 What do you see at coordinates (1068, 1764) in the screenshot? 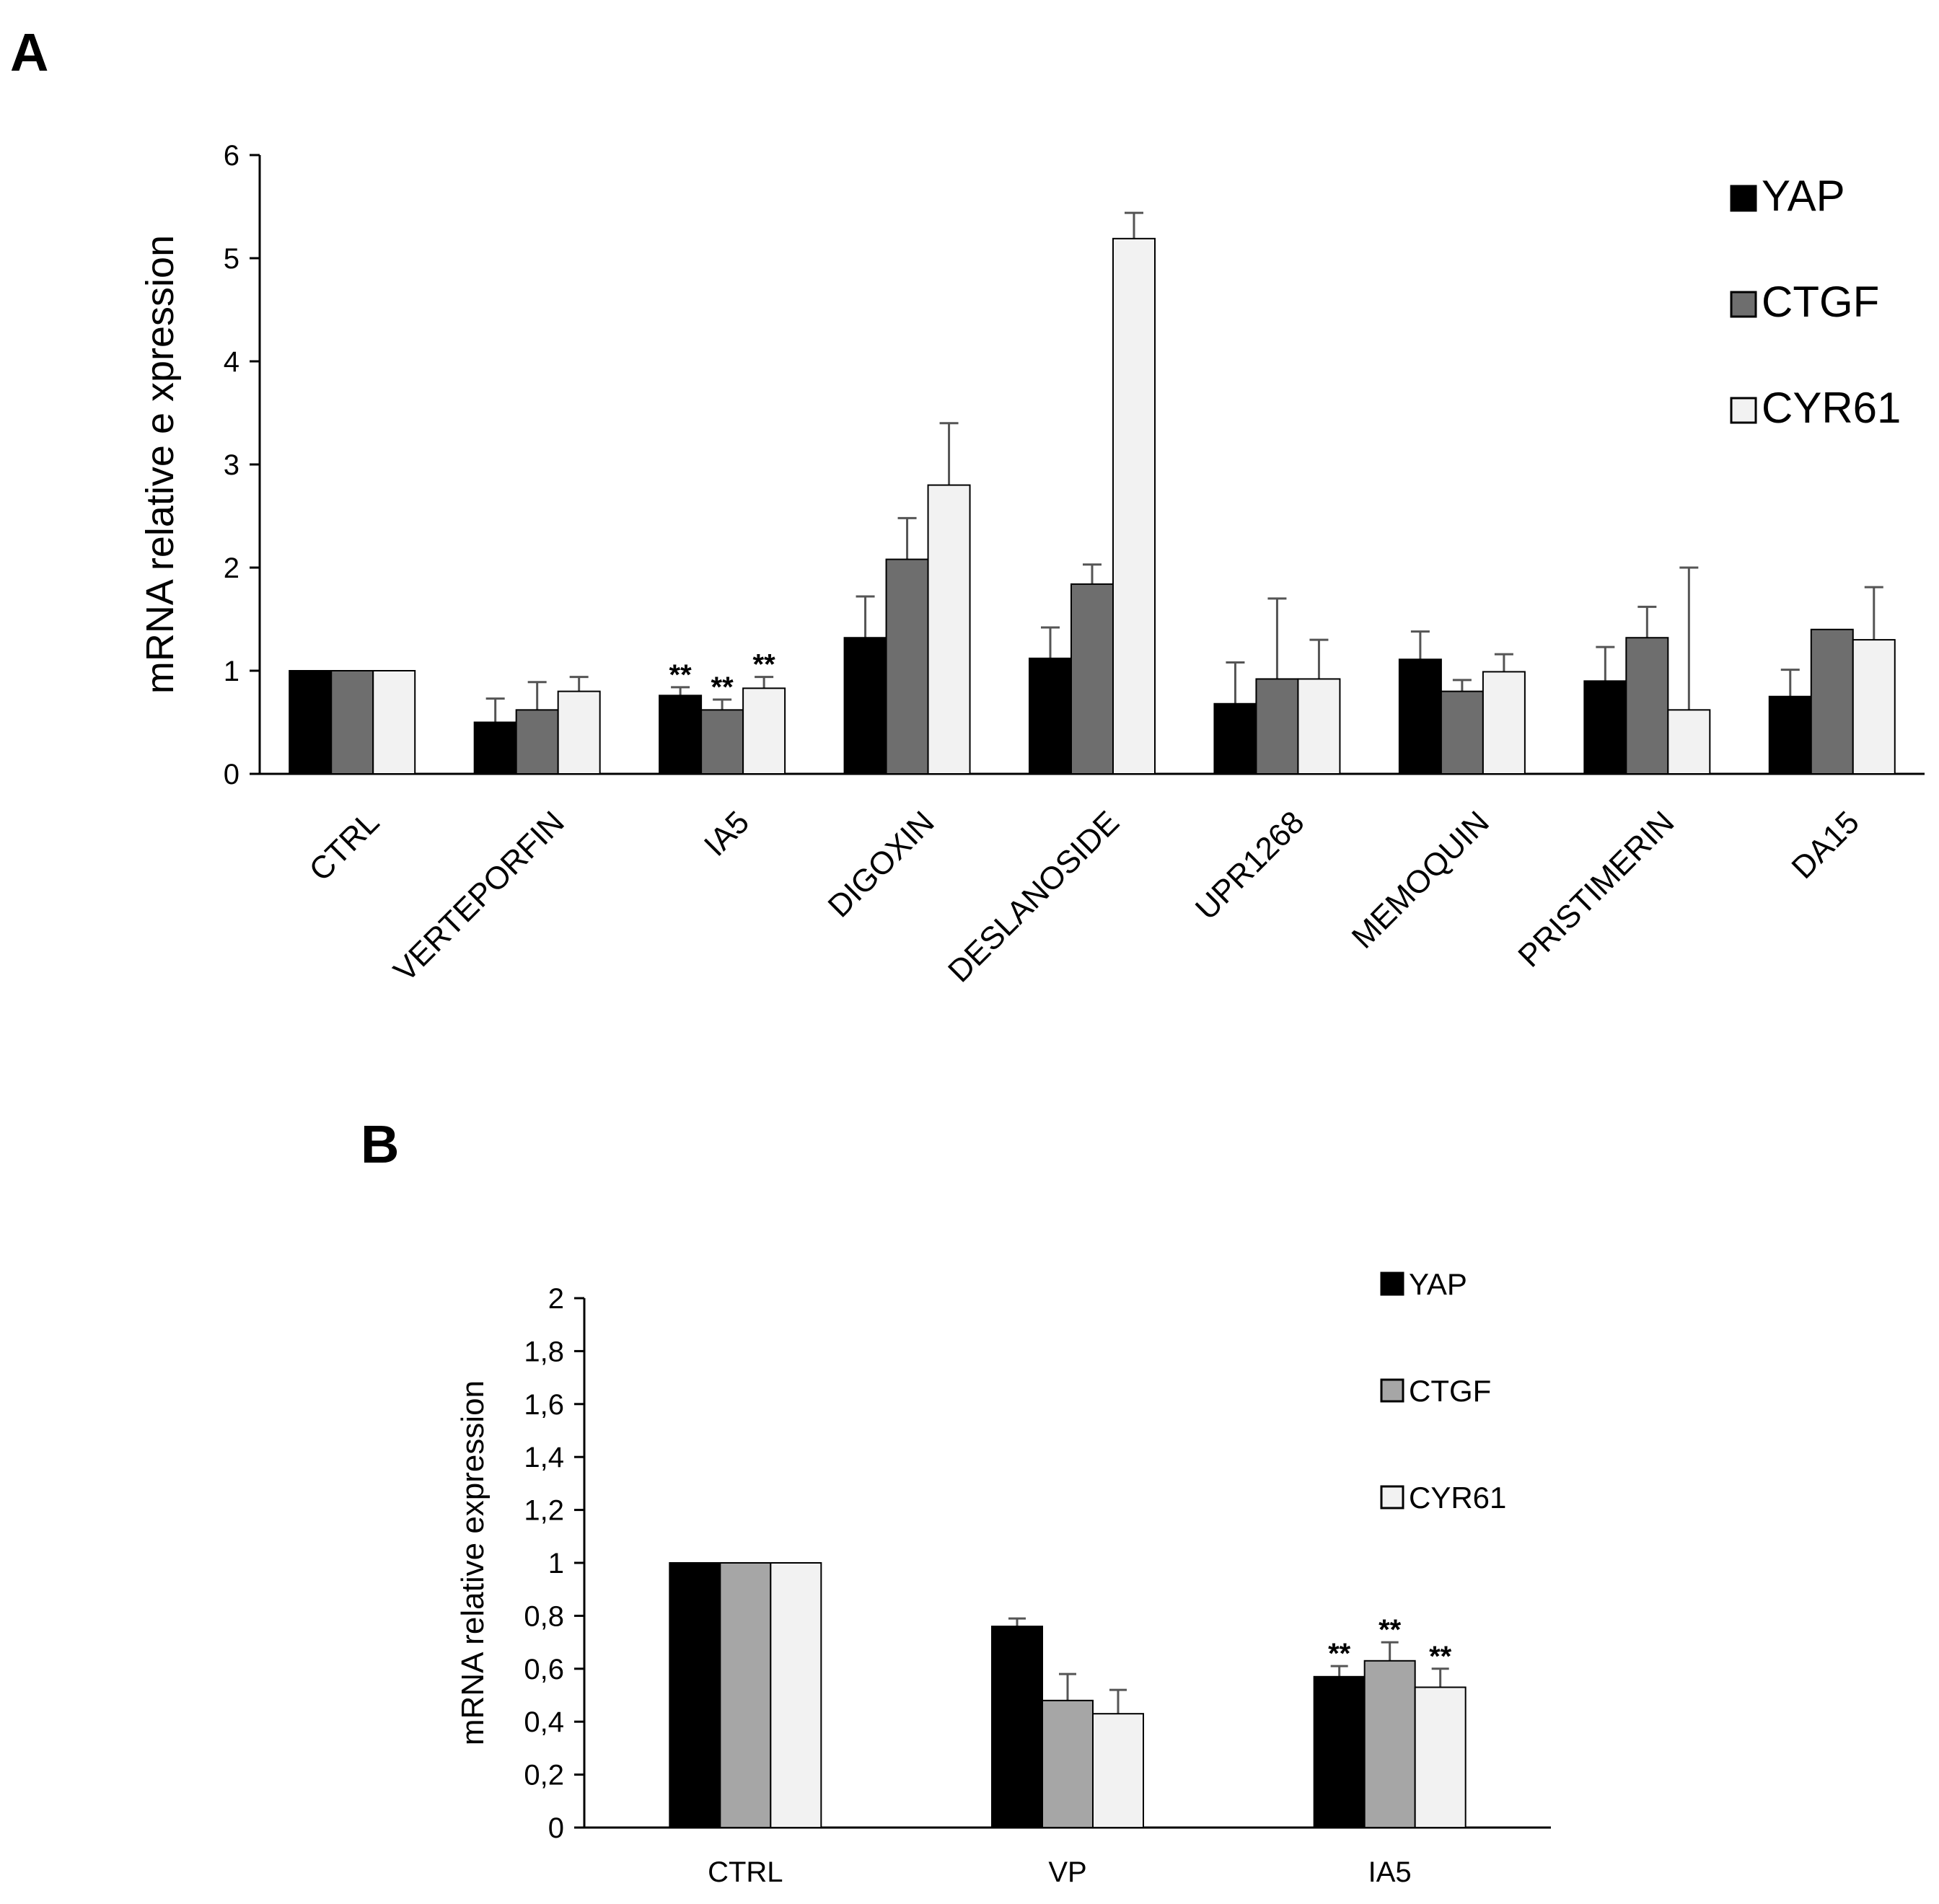
I see `bar-ctgf-vp` at bounding box center [1068, 1764].